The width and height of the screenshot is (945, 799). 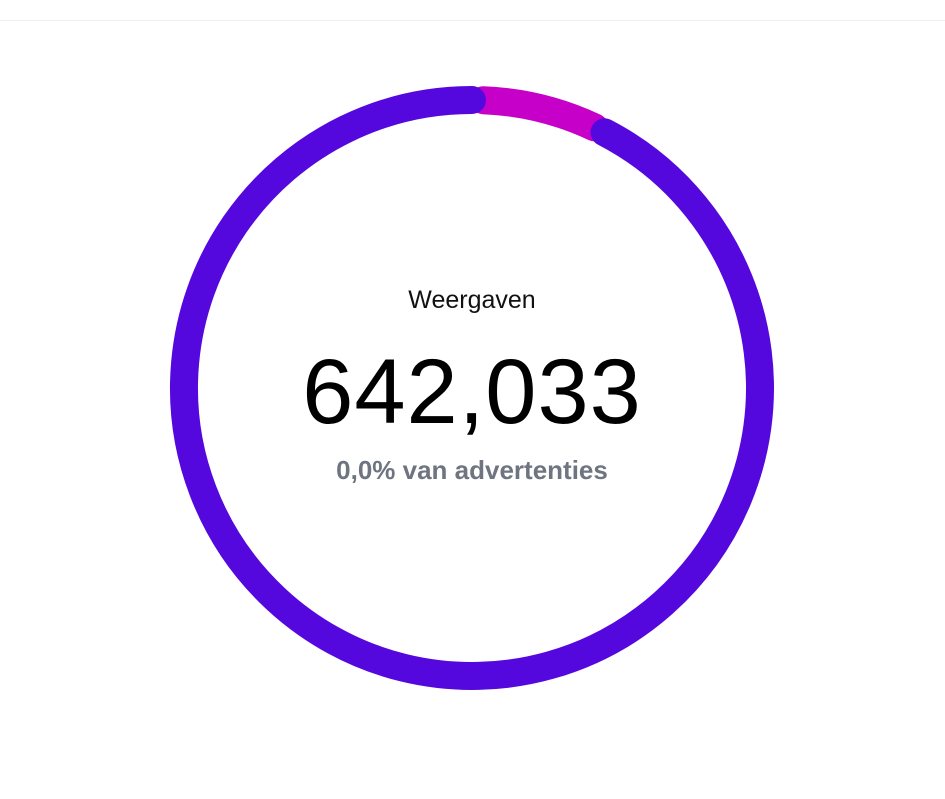 What do you see at coordinates (472, 470) in the screenshot?
I see `metric-subtitle: 0,0% van advertenties` at bounding box center [472, 470].